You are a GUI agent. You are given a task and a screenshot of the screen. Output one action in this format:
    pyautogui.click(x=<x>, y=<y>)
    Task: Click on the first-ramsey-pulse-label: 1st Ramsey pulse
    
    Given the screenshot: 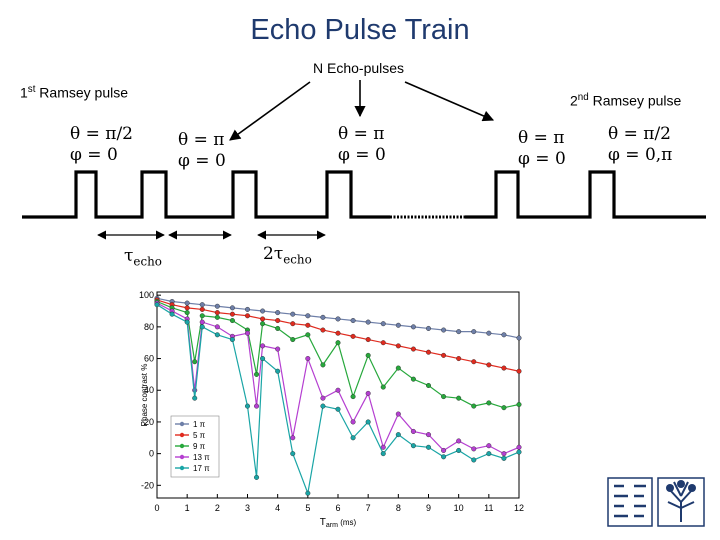 What is the action you would take?
    pyautogui.click(x=74, y=92)
    